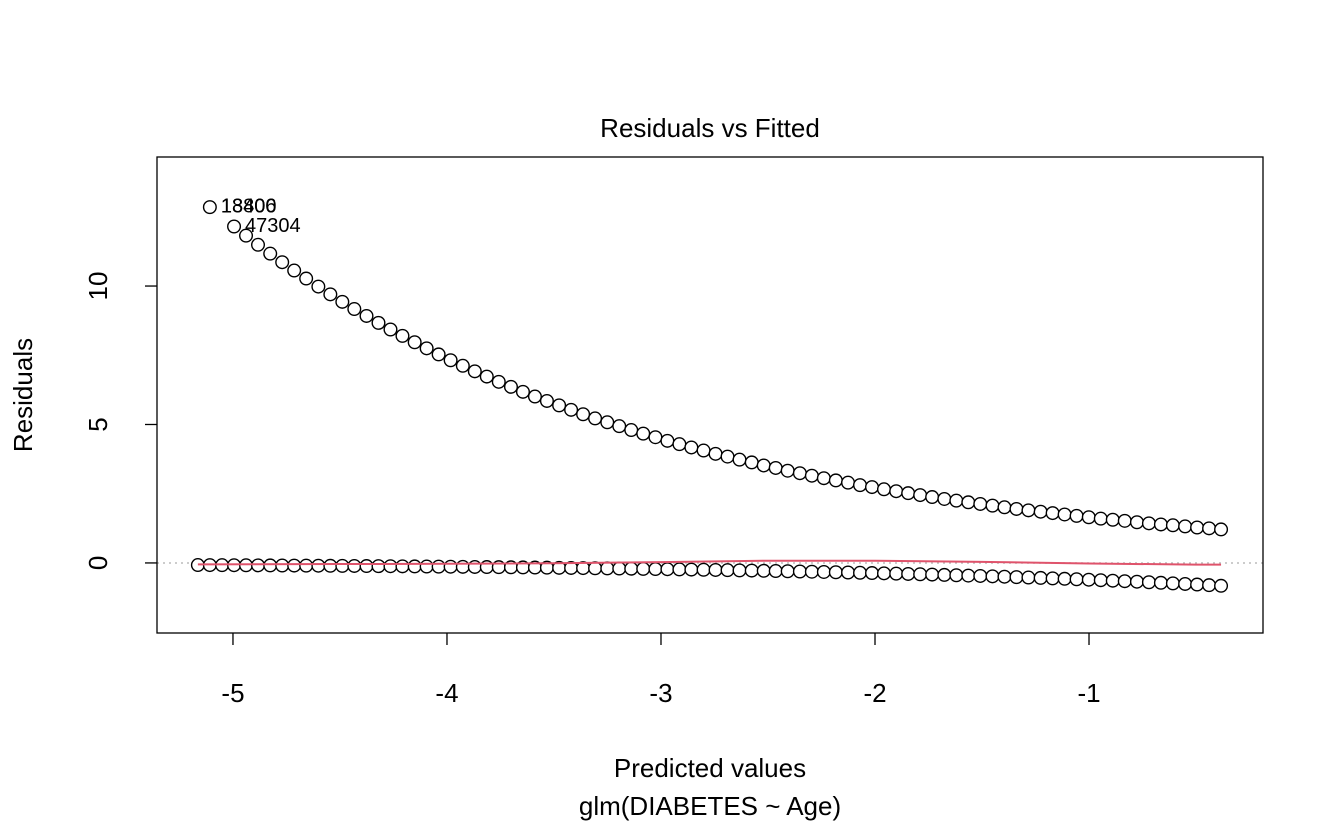  I want to click on x-axis-label: Predicted values, so click(710, 768).